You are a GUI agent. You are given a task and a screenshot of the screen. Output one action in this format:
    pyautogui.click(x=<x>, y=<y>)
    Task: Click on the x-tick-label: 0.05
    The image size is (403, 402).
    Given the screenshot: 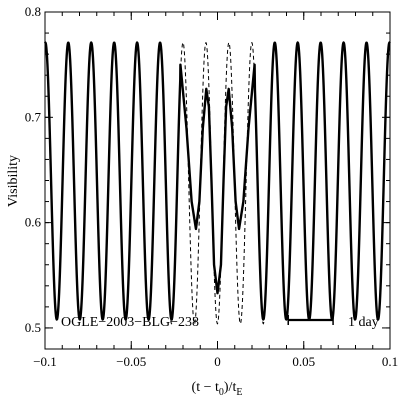 What is the action you would take?
    pyautogui.click(x=303, y=361)
    